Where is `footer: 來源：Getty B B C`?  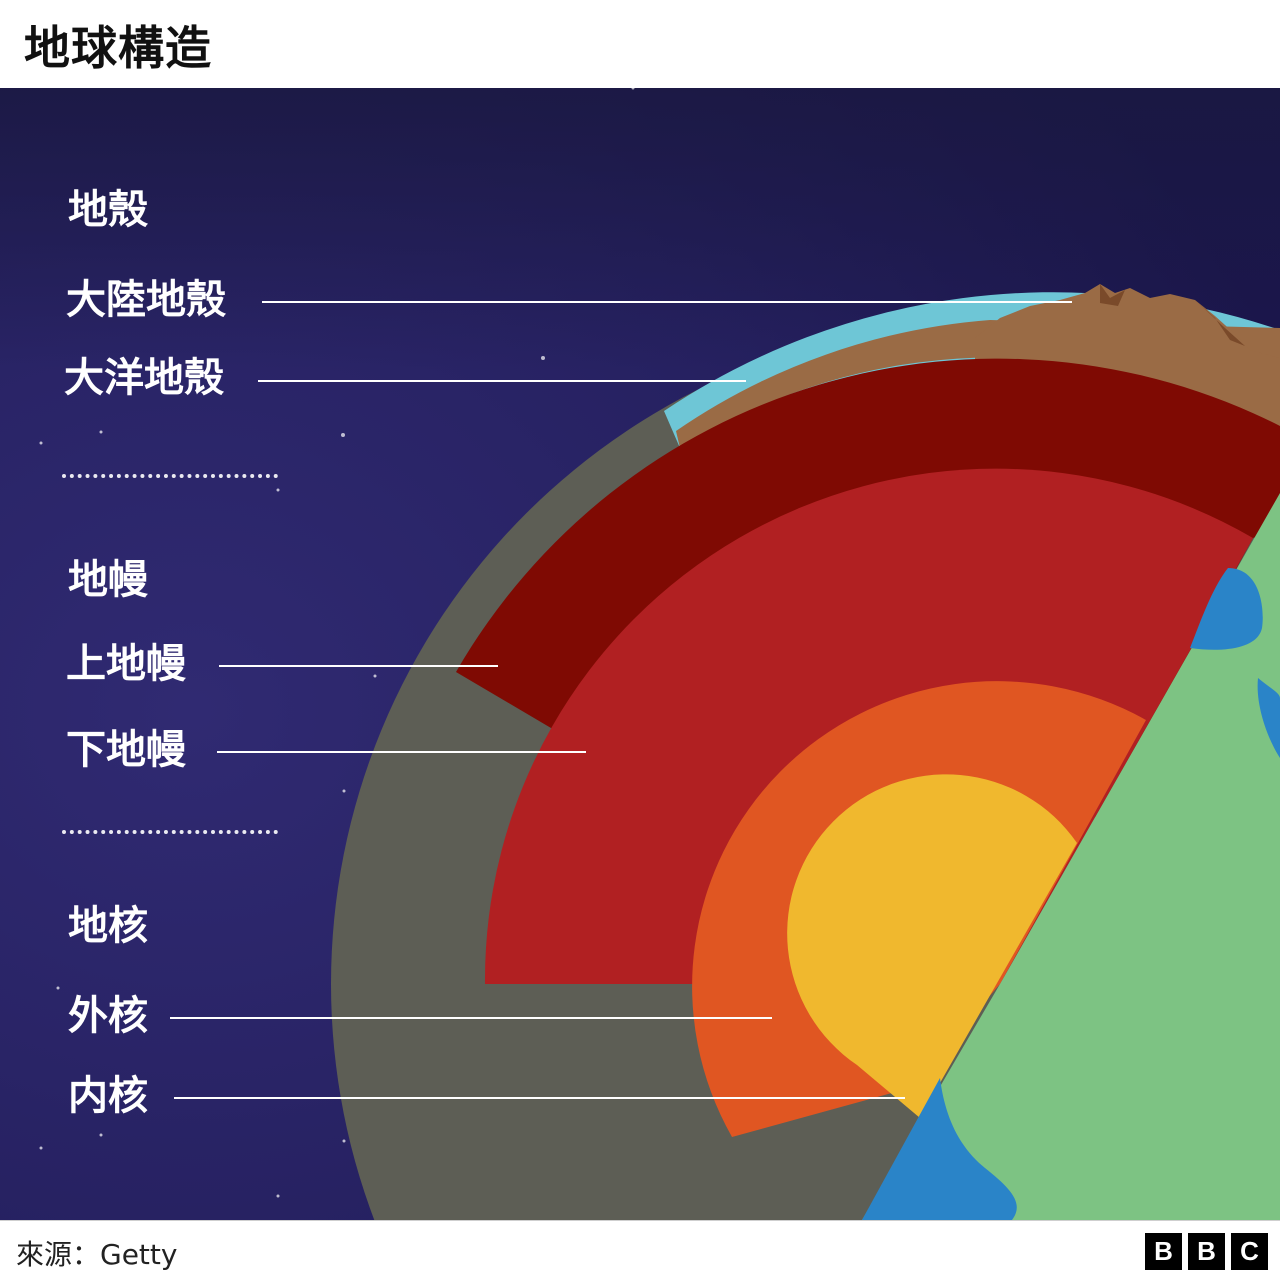
footer: 來源：Getty B B C is located at coordinates (640, 1250).